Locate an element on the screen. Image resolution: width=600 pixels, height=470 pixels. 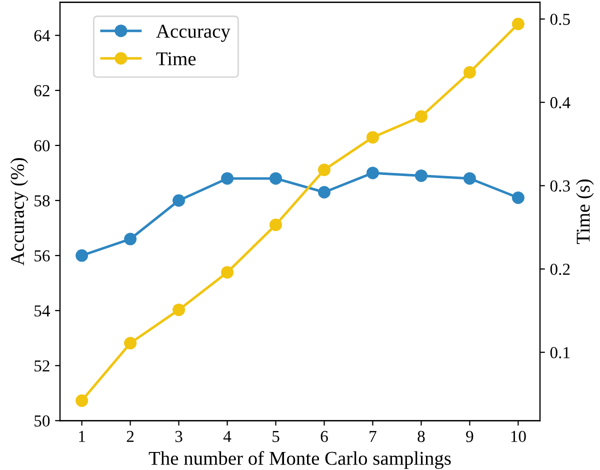
x-tick-label: 1 is located at coordinates (82, 436).